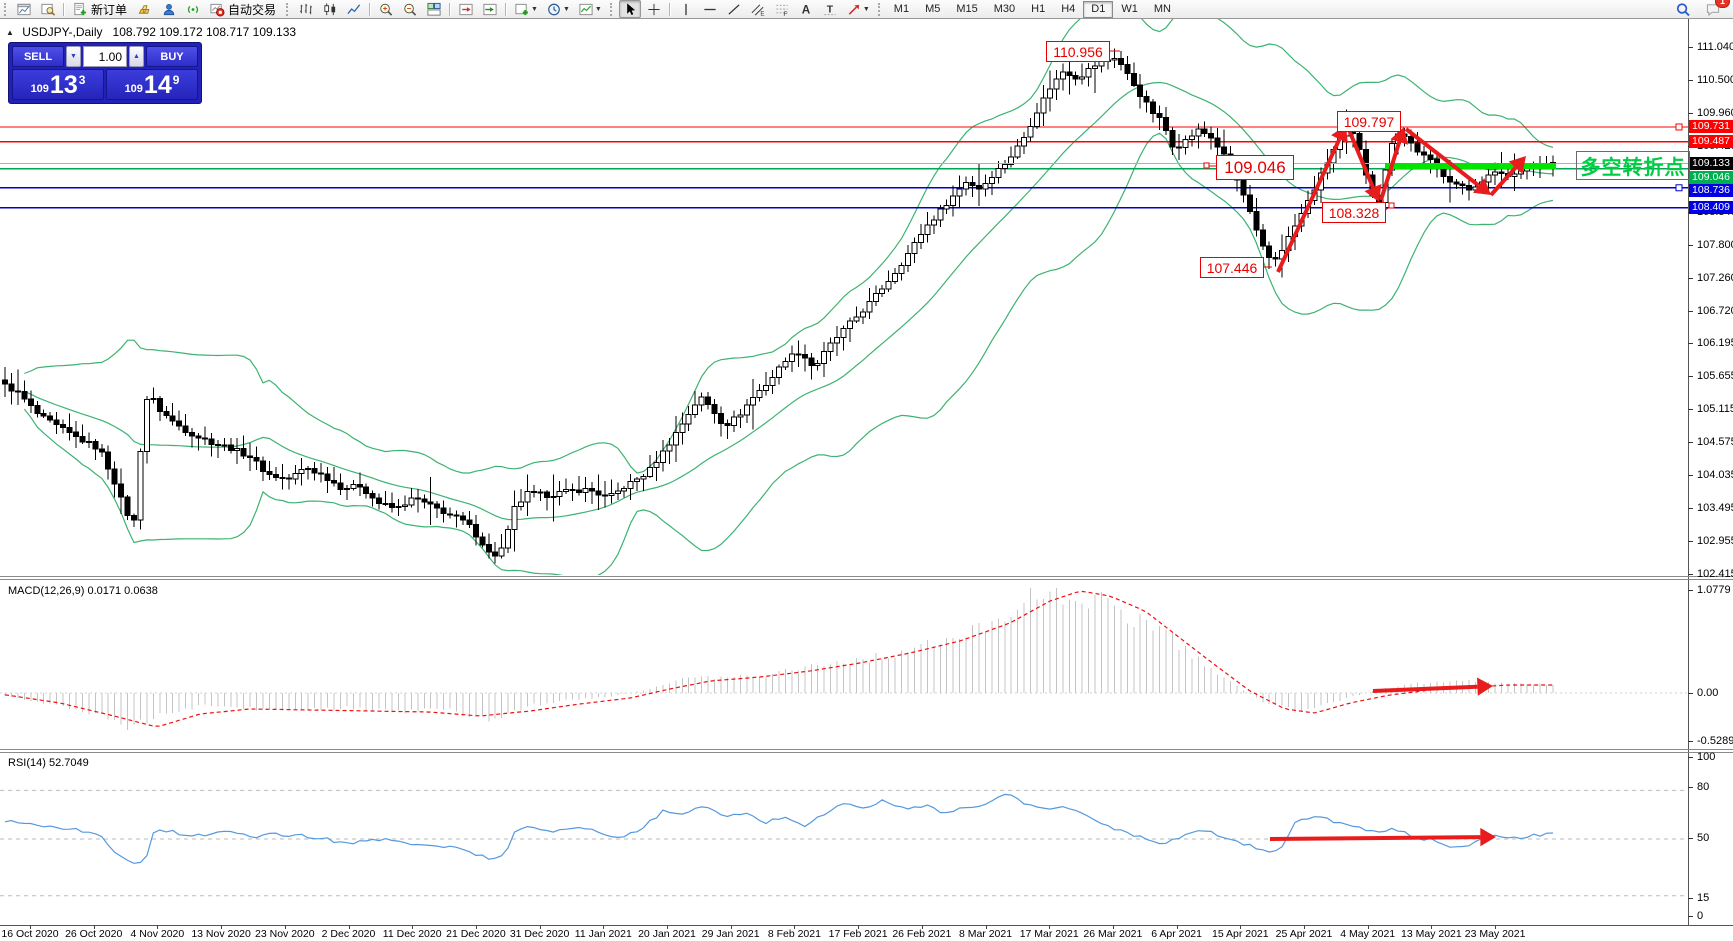 This screenshot has width=1733, height=941. I want to click on vline-icon, so click(686, 9).